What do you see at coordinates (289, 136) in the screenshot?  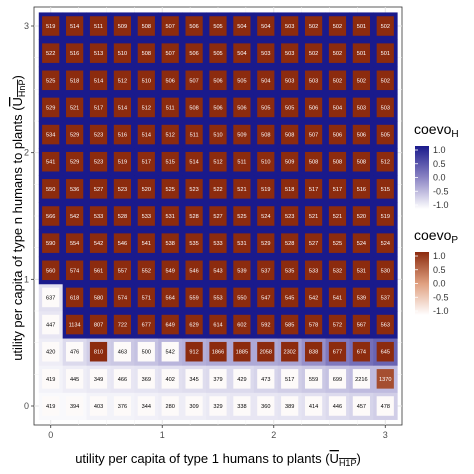 I see `cell-label: 508` at bounding box center [289, 136].